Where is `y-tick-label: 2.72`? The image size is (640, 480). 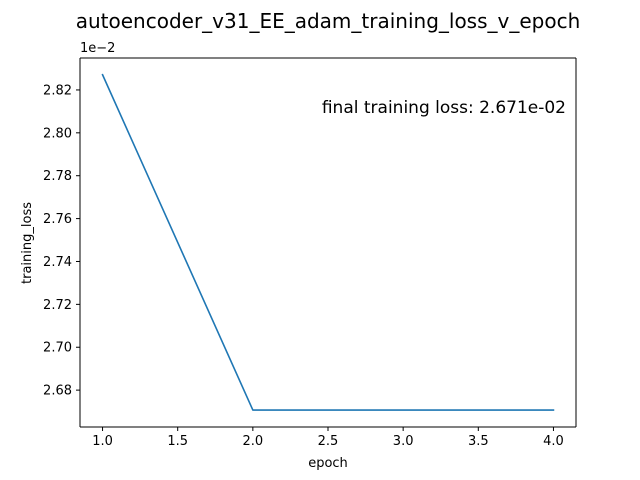
y-tick-label: 2.72 is located at coordinates (57, 305).